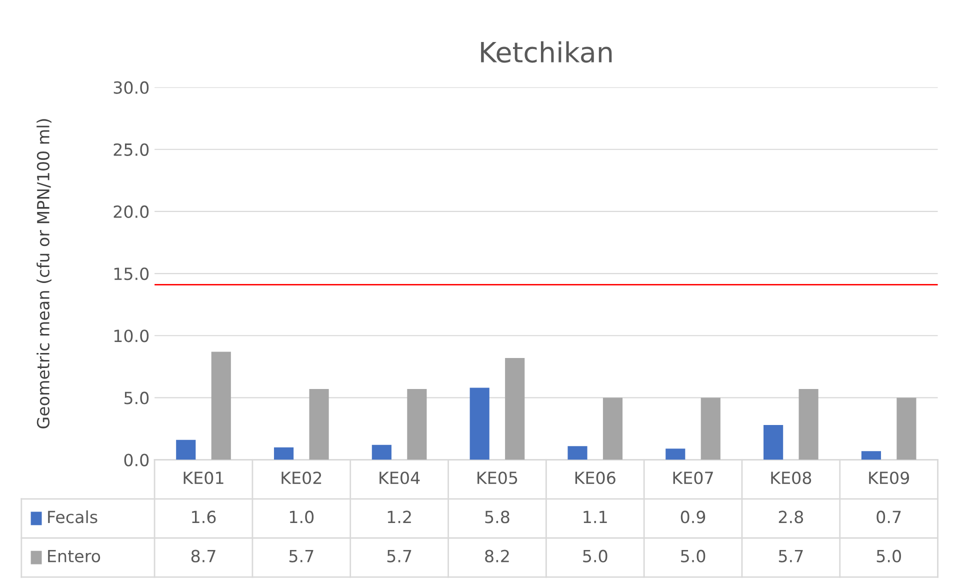 Image resolution: width=954 pixels, height=582 pixels. What do you see at coordinates (888, 517) in the screenshot?
I see `data-label: 0.7` at bounding box center [888, 517].